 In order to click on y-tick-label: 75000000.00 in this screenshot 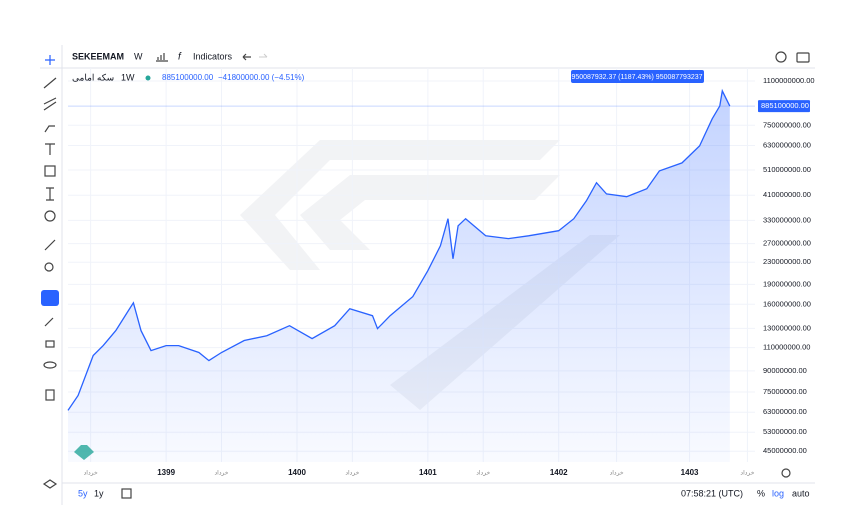, I will do `click(785, 391)`.